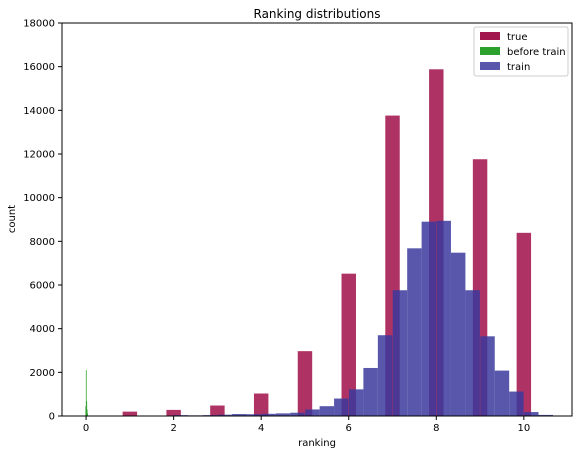 This screenshot has height=454, width=582. I want to click on x-tick-label: 8, so click(436, 428).